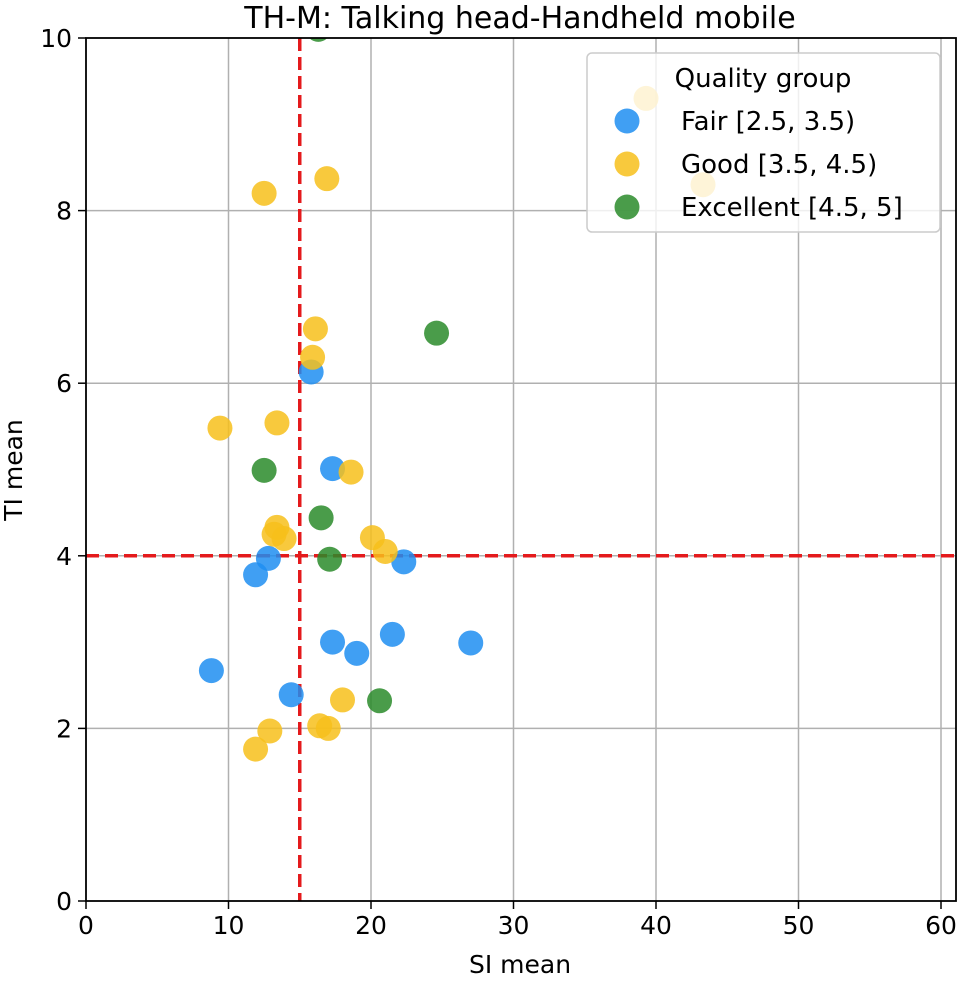  I want to click on y-tick-label: 8, so click(64, 211).